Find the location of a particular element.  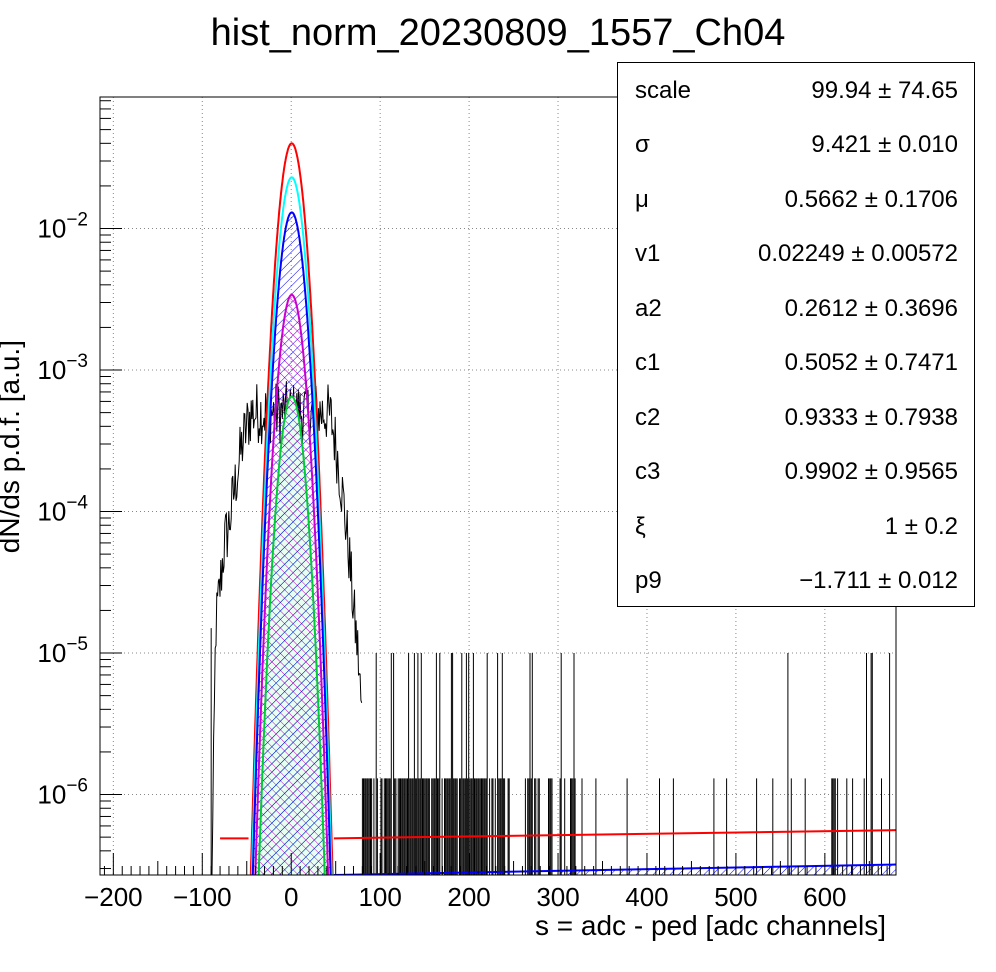

x-tick-label: −200 is located at coordinates (113, 897).